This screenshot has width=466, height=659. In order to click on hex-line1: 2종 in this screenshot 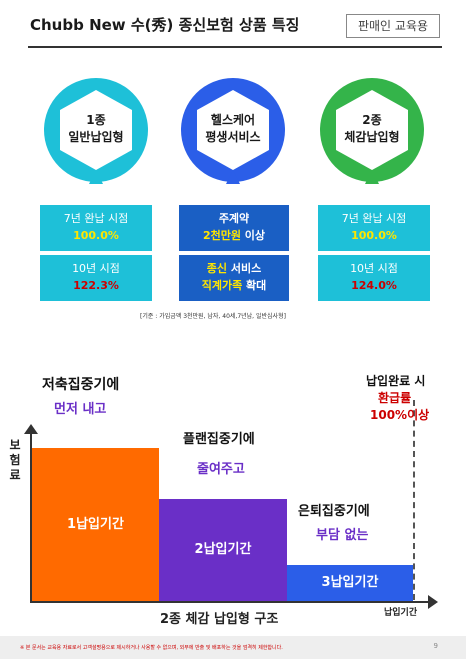, I will do `click(372, 120)`.